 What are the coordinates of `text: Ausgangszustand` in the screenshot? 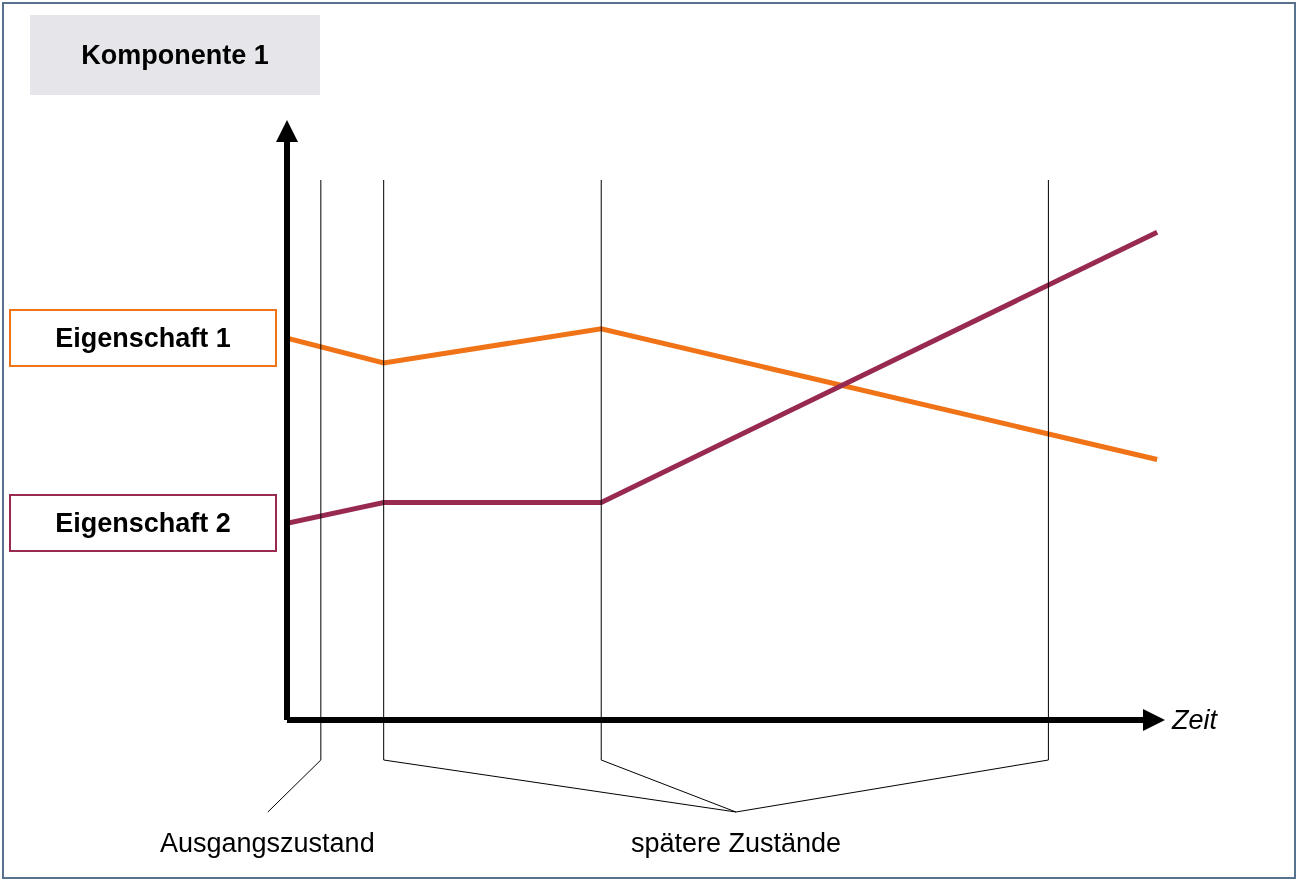 It's located at (267, 843).